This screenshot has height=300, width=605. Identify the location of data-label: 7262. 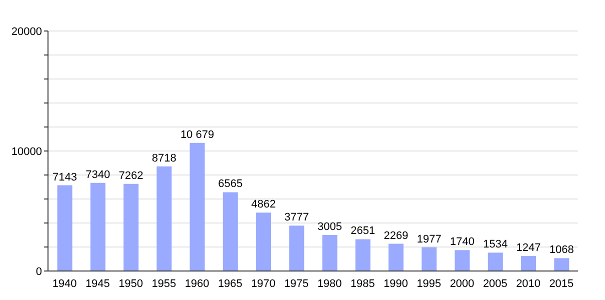
(131, 176).